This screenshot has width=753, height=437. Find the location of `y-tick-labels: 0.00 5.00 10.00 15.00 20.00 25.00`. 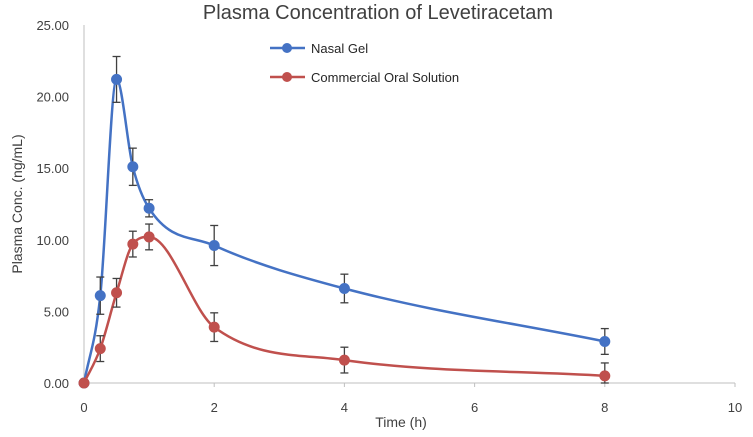

y-tick-labels: 0.00 5.00 10.00 15.00 20.00 25.00 is located at coordinates (52, 204).